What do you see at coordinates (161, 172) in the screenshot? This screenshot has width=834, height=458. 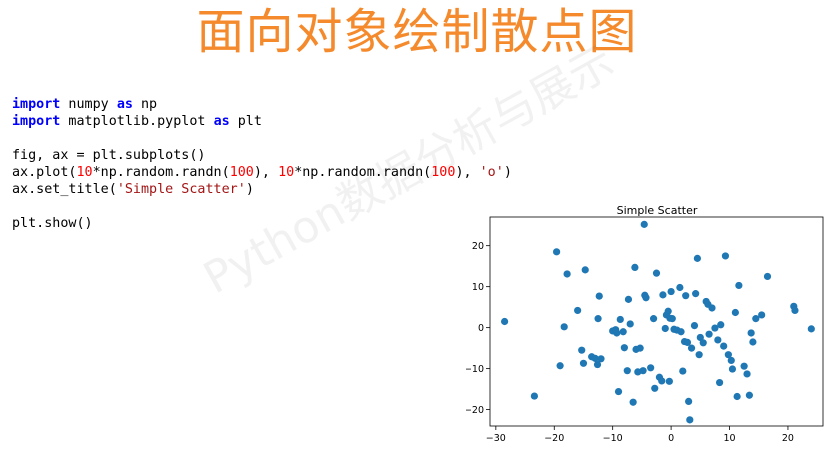 I see `code-text: *np.random.randn(` at bounding box center [161, 172].